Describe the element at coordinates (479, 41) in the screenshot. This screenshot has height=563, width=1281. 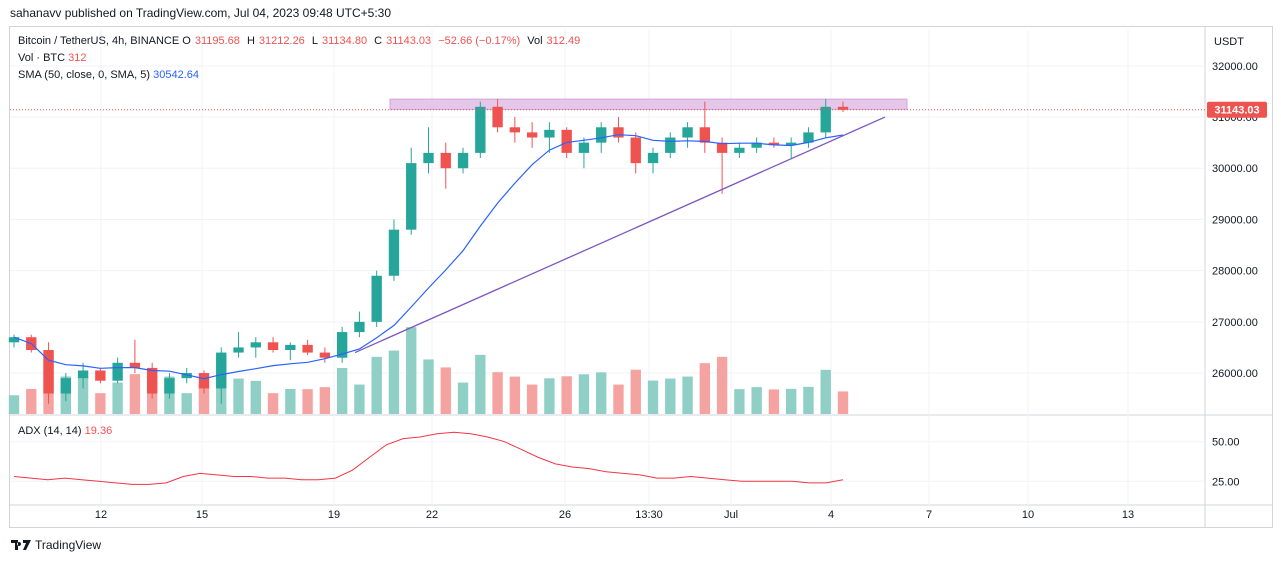
I see `legend-change: −52.66 (−0.17%)` at that location.